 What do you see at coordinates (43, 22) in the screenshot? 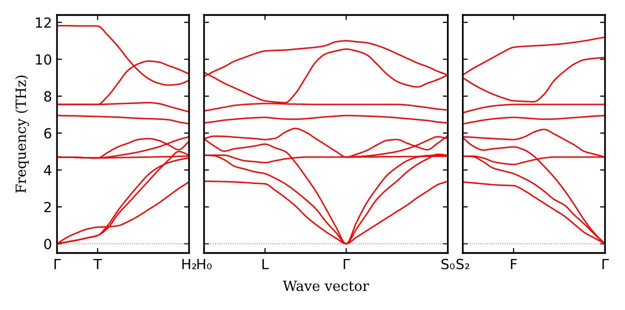
I see `y-tick-label: 12` at bounding box center [43, 22].